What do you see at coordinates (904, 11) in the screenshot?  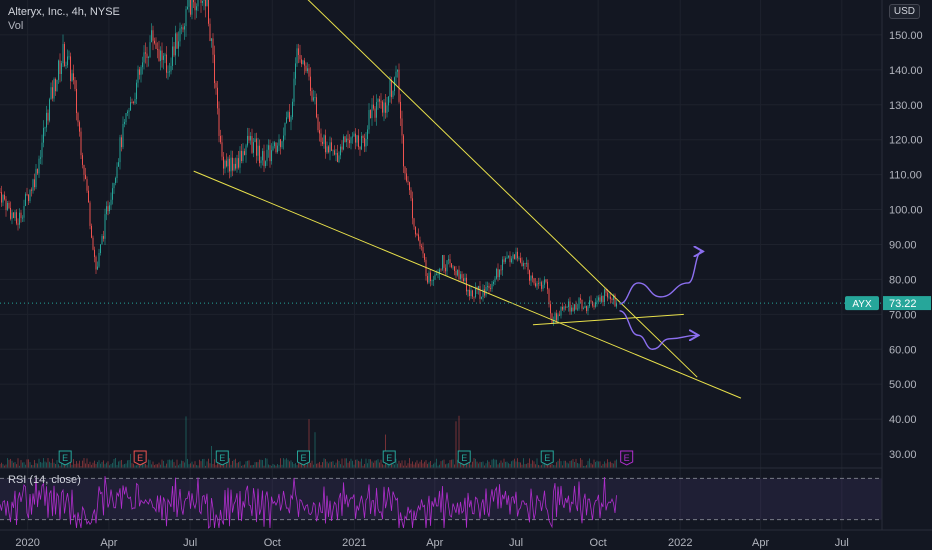 I see `currency-badge: USD` at bounding box center [904, 11].